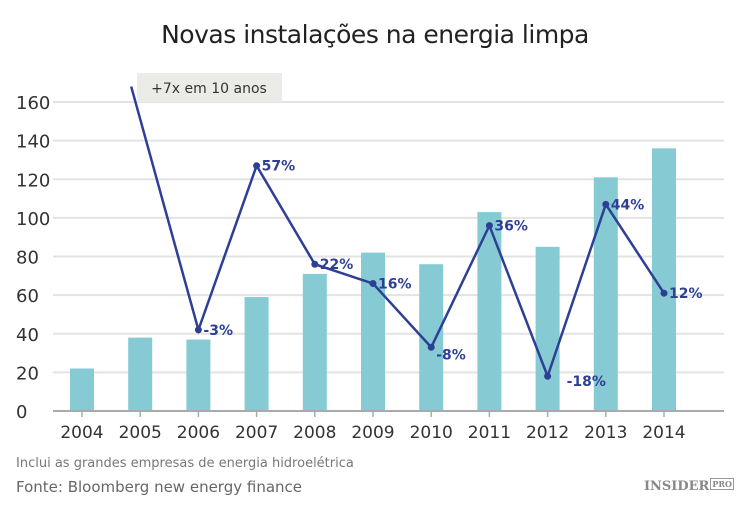  I want to click on growth-label: 44%, so click(628, 205).